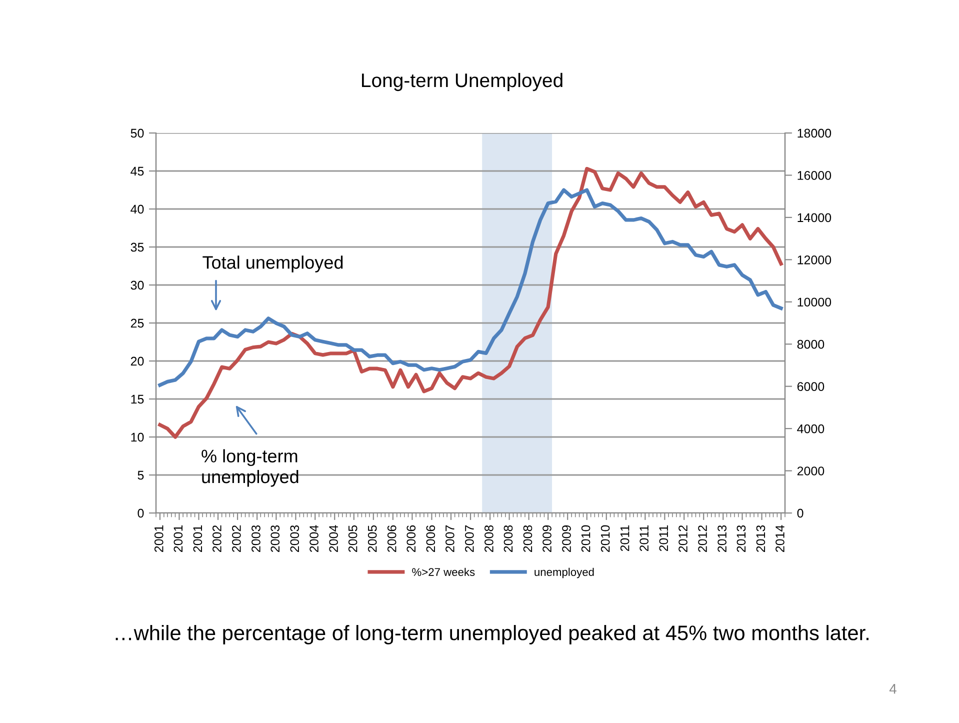 The height and width of the screenshot is (723, 959). Describe the element at coordinates (141, 513) in the screenshot. I see `y-tick-label: 0` at that location.